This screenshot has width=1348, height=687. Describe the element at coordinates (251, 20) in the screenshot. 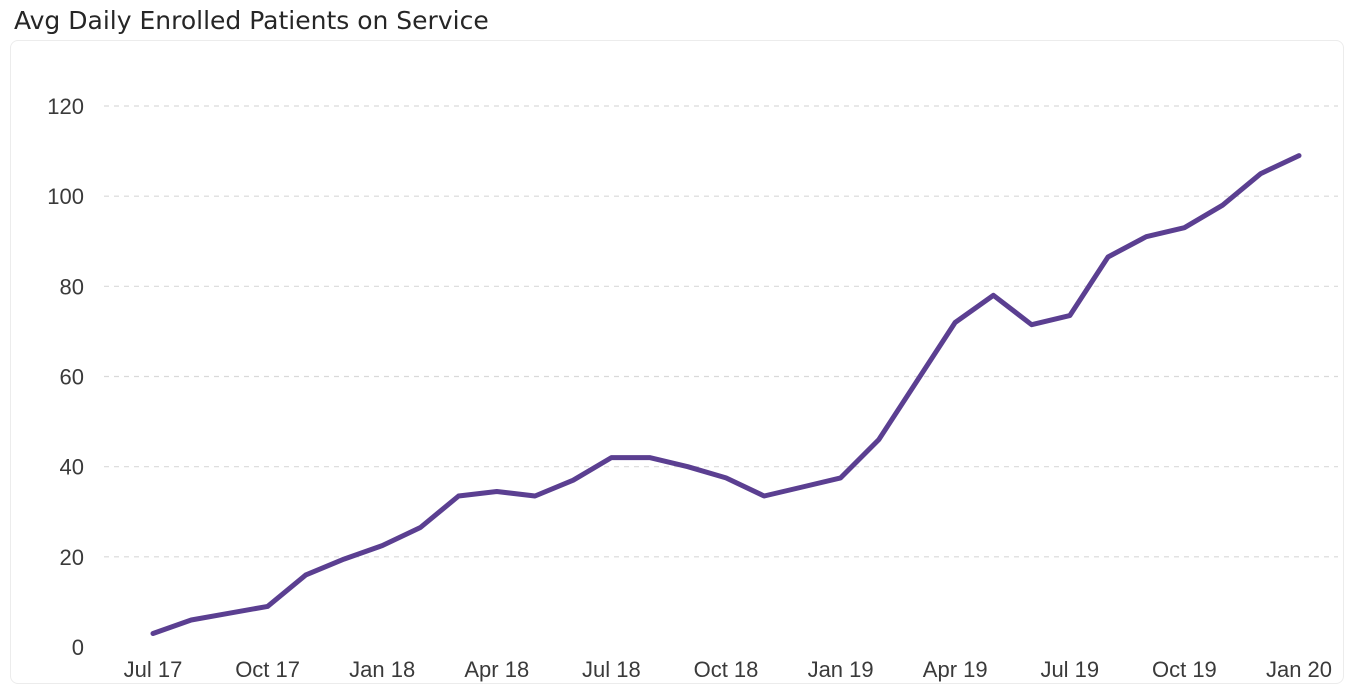

I see `chart-title: Avg Daily Enrolled Patients on Service` at that location.